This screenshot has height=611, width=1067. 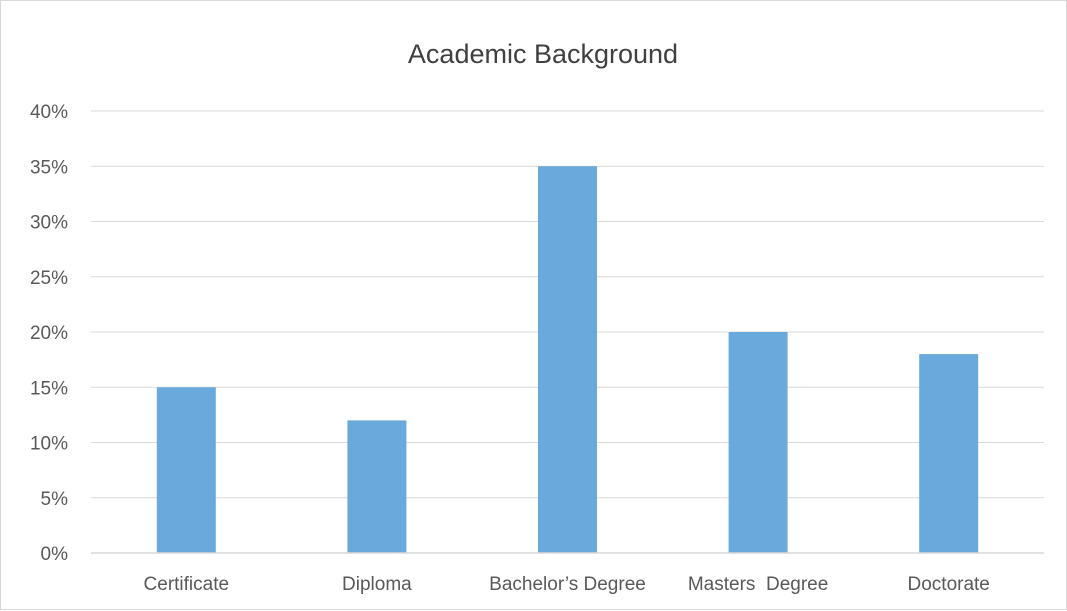 What do you see at coordinates (55, 554) in the screenshot?
I see `y-tick-label: 0%` at bounding box center [55, 554].